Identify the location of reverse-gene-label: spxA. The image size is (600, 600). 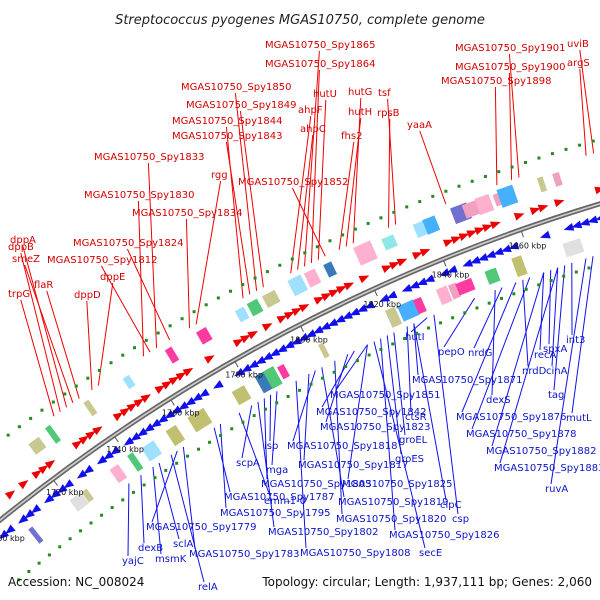
(555, 349).